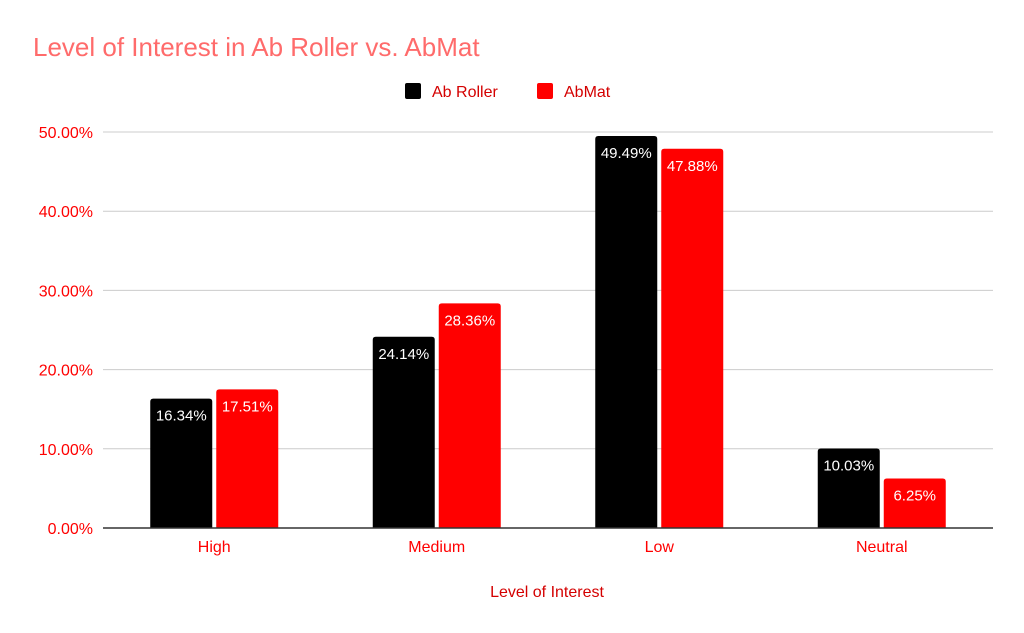 The image size is (1024, 633). I want to click on y-tick-label: 20.00%, so click(66, 371).